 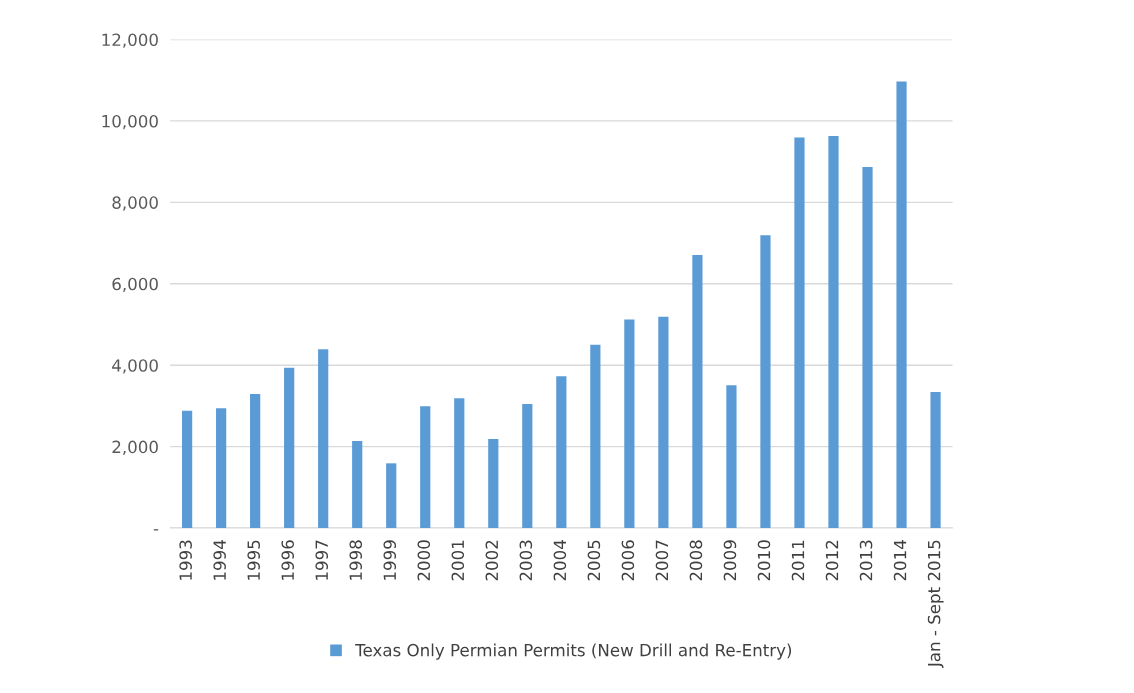 What do you see at coordinates (573, 651) in the screenshot?
I see `legend-label: Texas Only Permian Permits (New Drill and Re-Entry)` at bounding box center [573, 651].